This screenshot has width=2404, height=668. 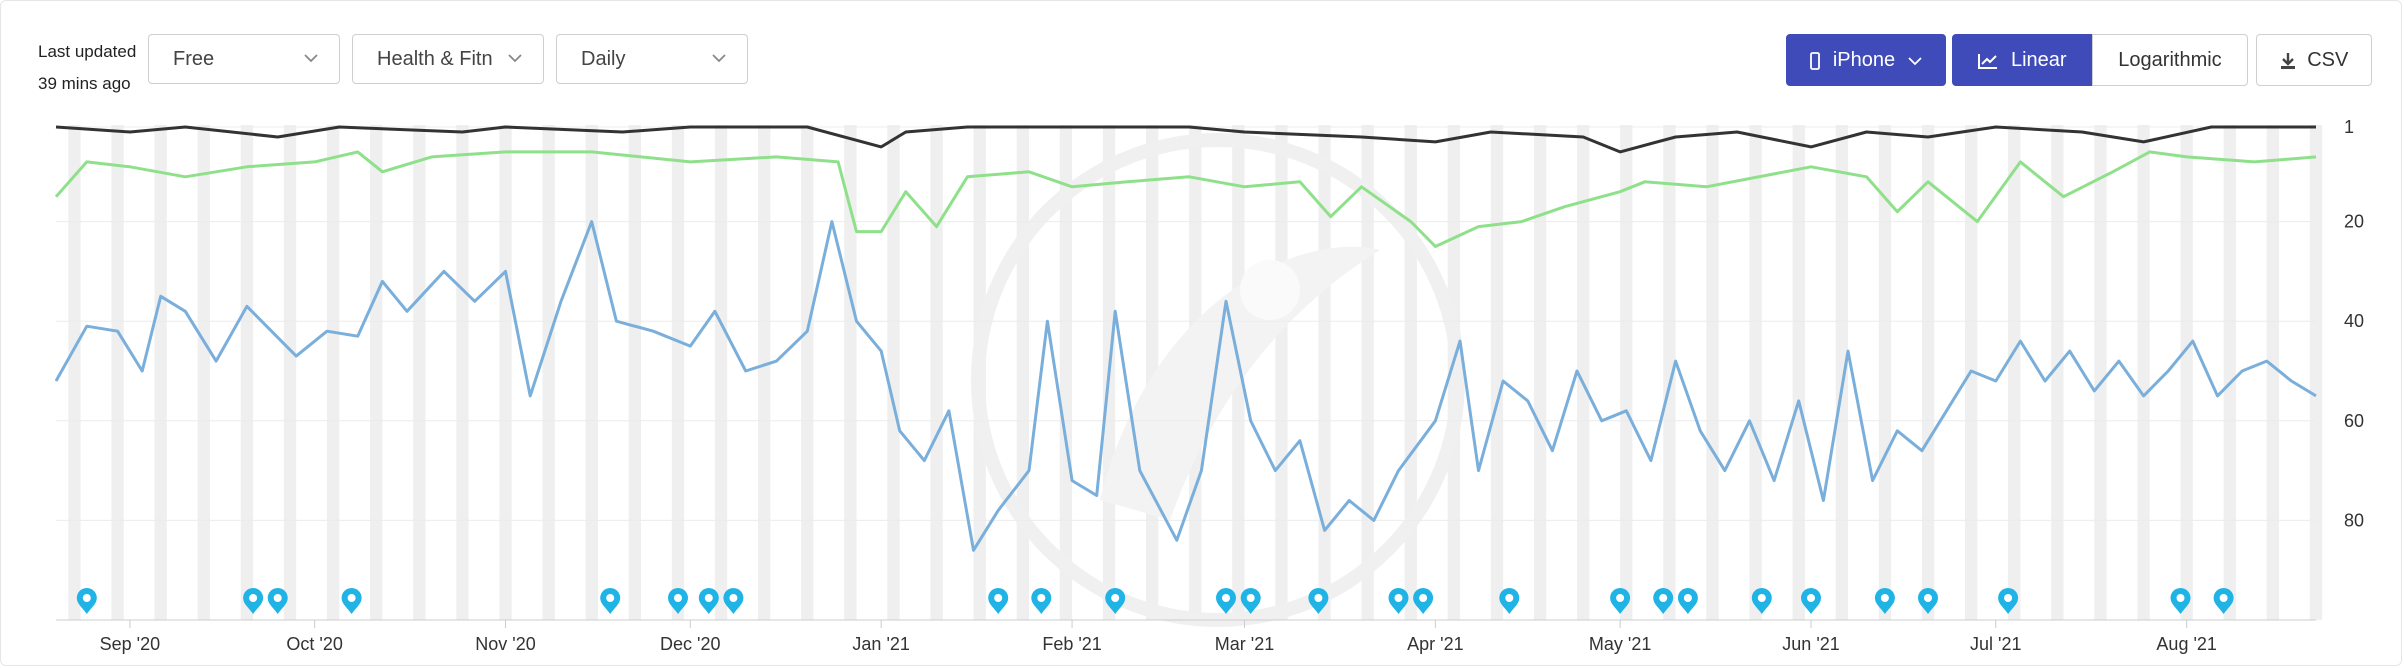 I want to click on line-chart-icon, so click(x=1988, y=61).